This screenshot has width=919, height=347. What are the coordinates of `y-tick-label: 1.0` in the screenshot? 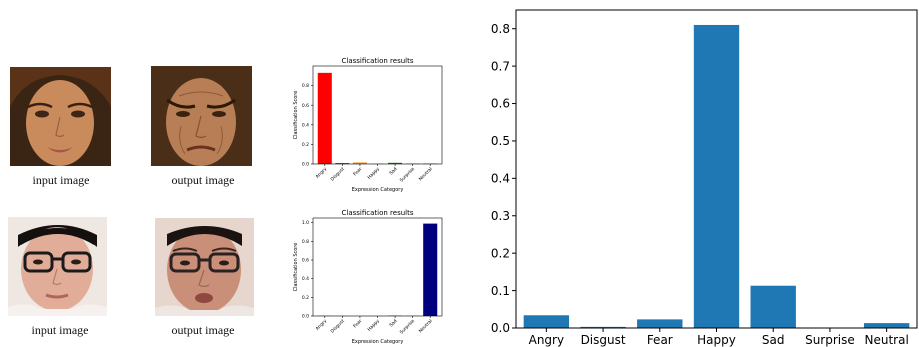 It's located at (305, 223).